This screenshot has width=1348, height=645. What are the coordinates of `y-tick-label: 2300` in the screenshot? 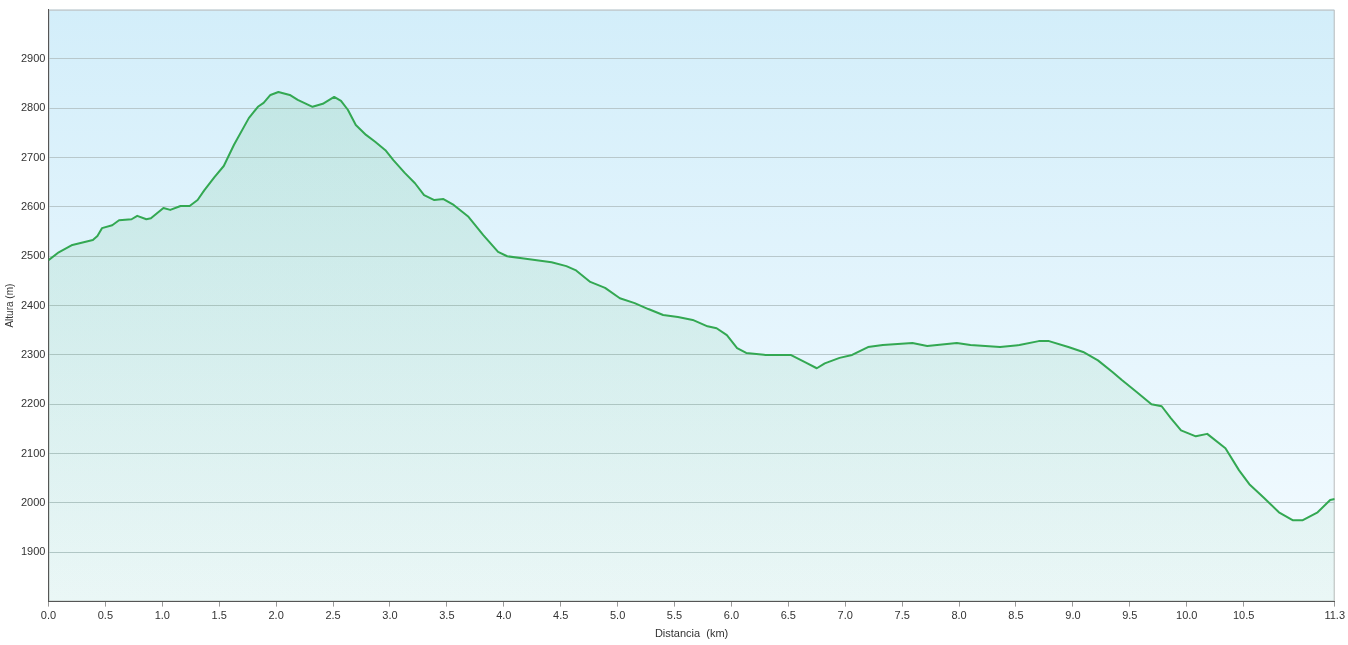 It's located at (33, 353).